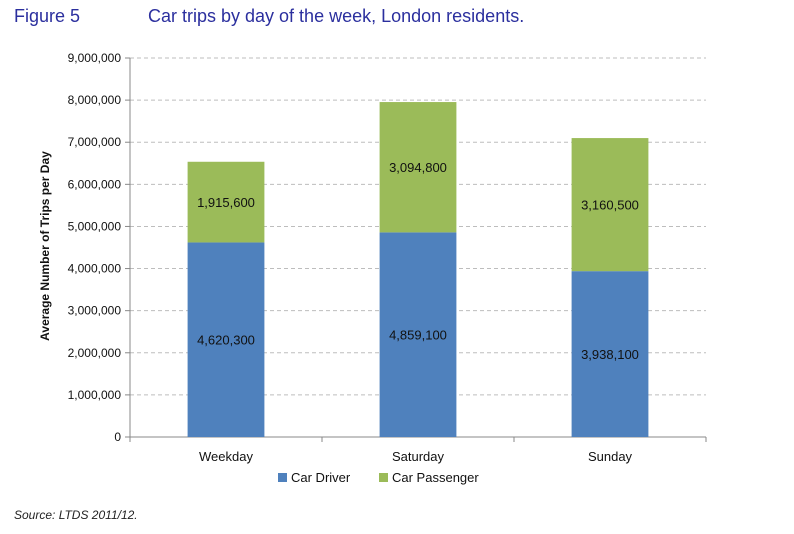 This screenshot has height=534, width=794. I want to click on y-tick-label: 9,000,000, so click(95, 58).